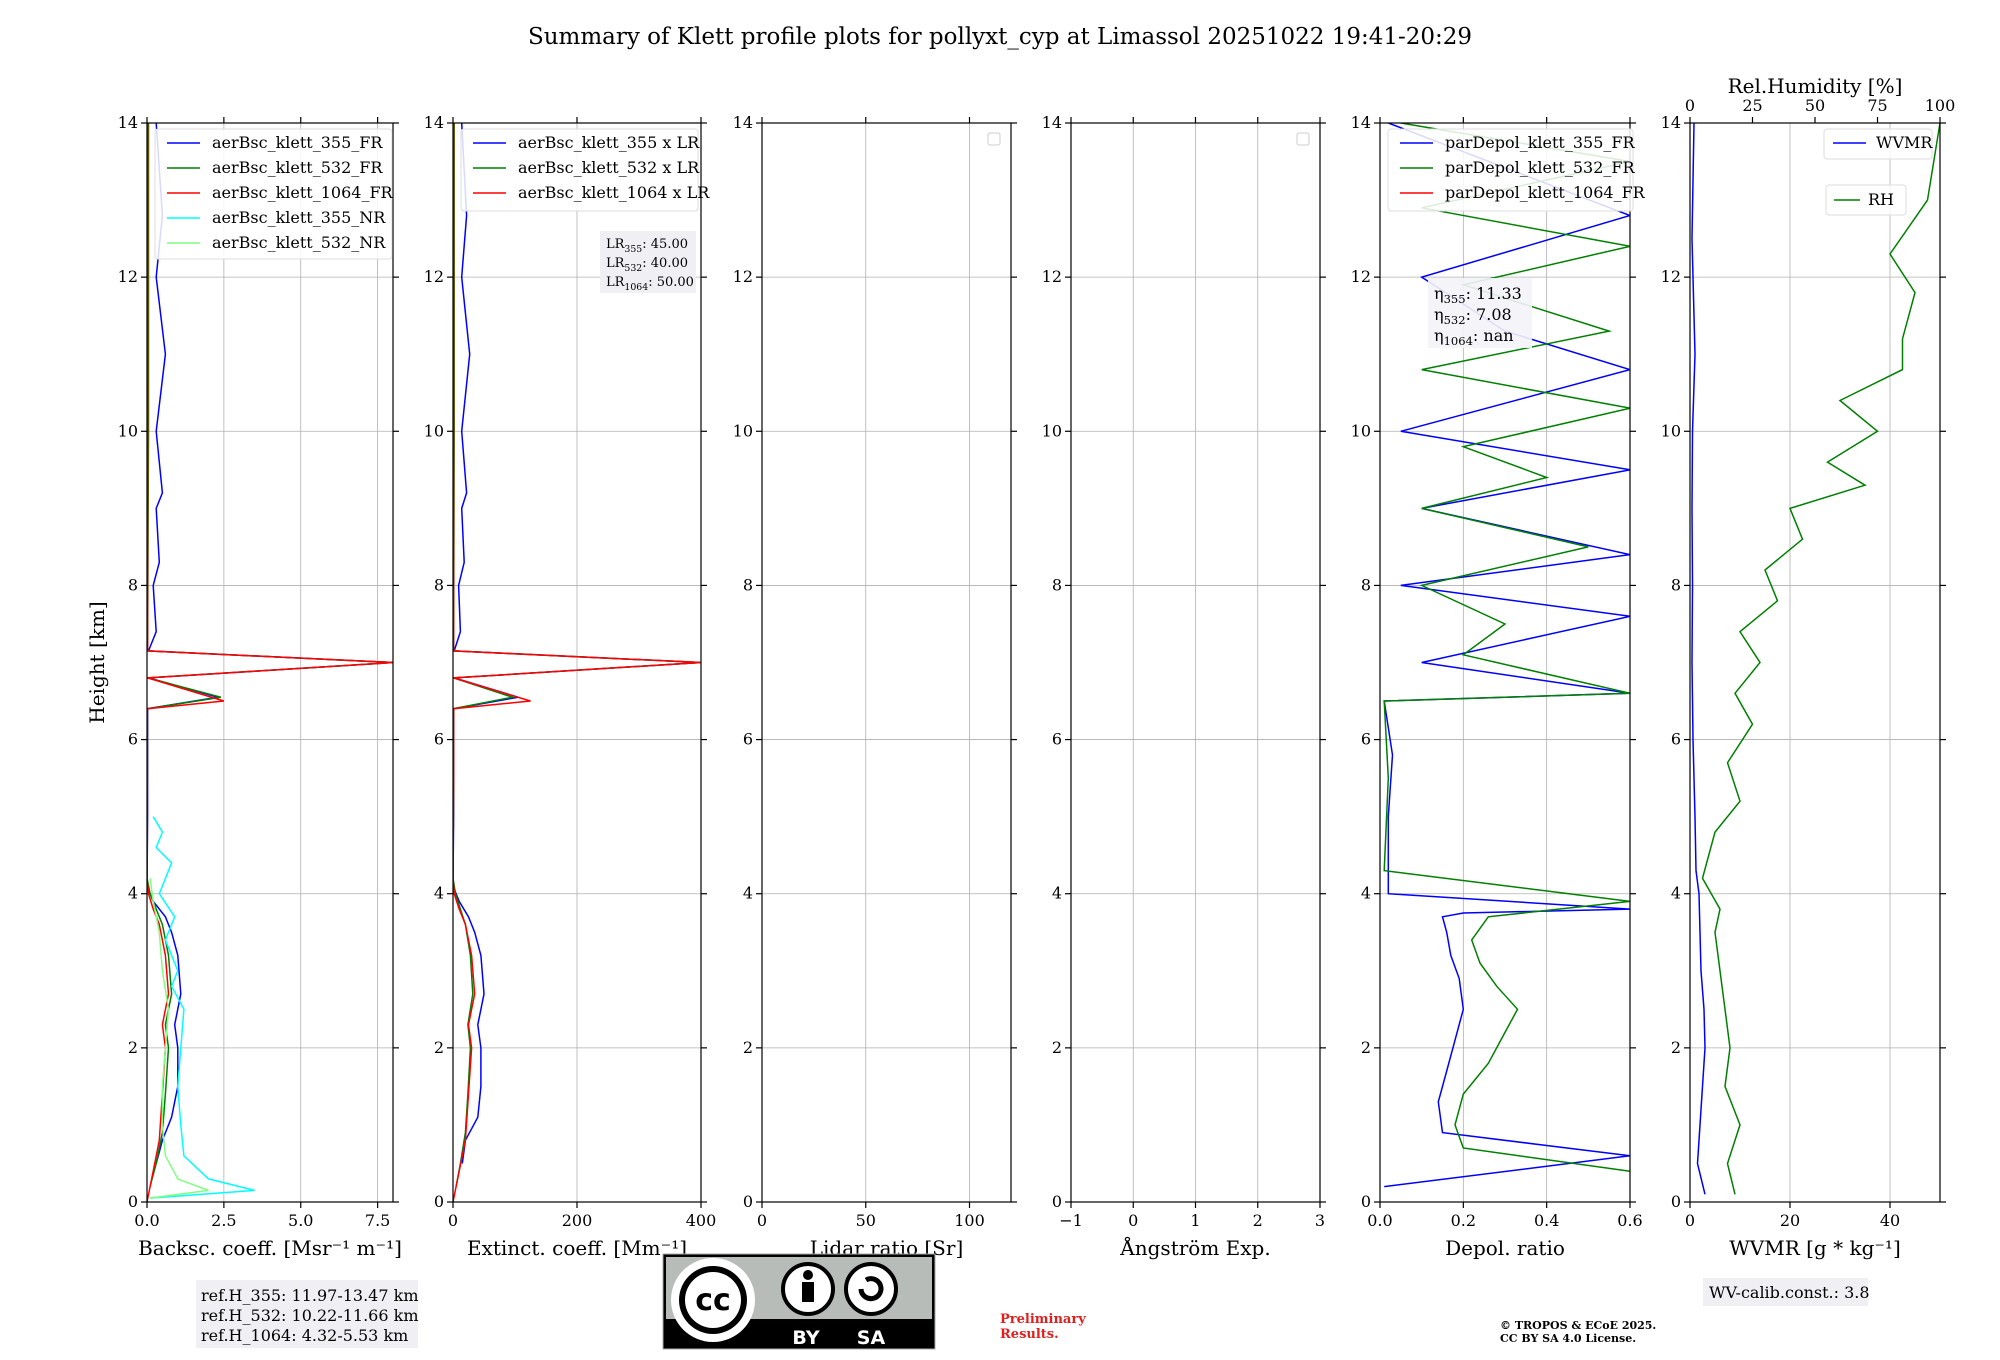 The height and width of the screenshot is (1360, 2000). Describe the element at coordinates (866, 1220) in the screenshot. I see `xtick-label: 50` at that location.